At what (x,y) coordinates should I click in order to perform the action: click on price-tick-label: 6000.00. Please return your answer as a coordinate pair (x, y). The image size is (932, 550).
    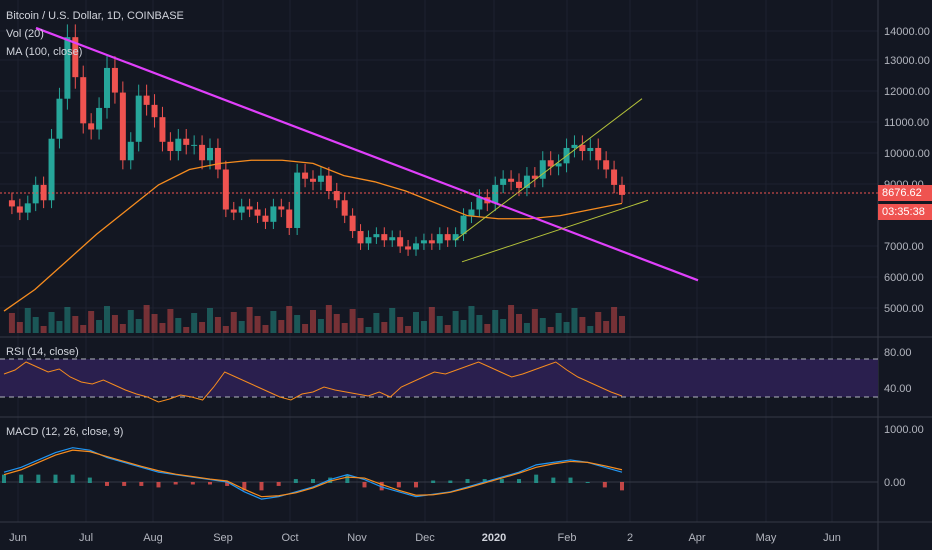
    Looking at the image, I should click on (904, 278).